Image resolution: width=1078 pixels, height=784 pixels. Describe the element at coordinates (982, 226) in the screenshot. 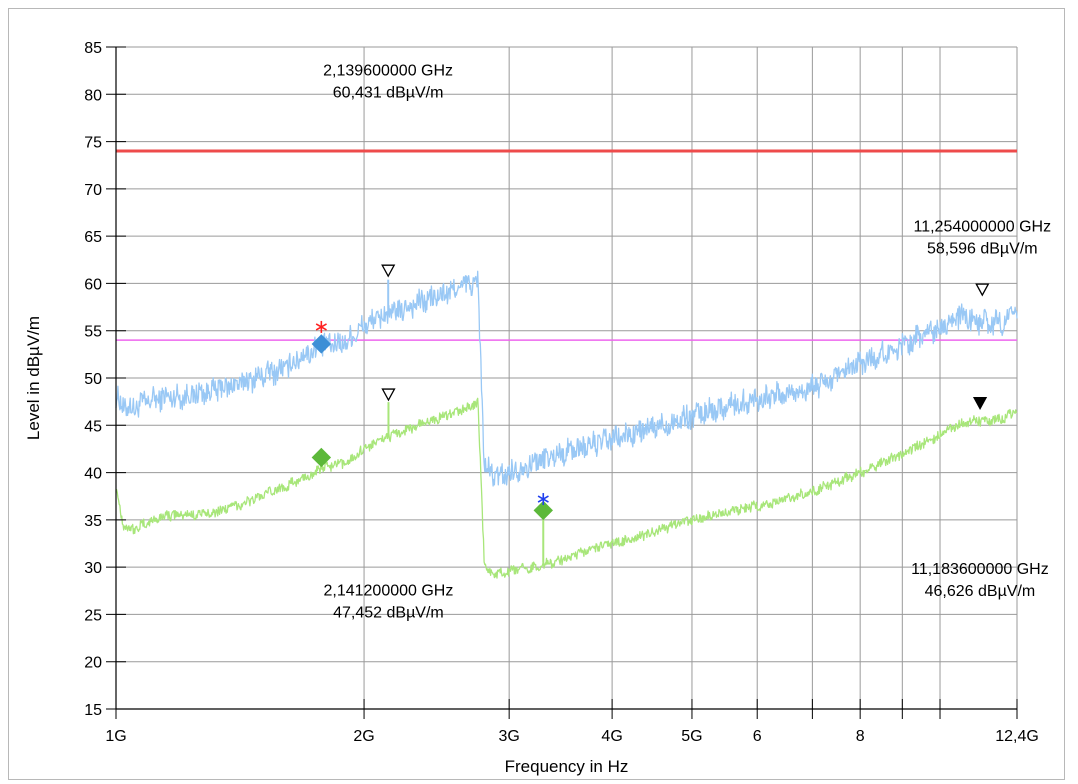

I see `marker-annotation-text: 11,254000000 GHz` at that location.